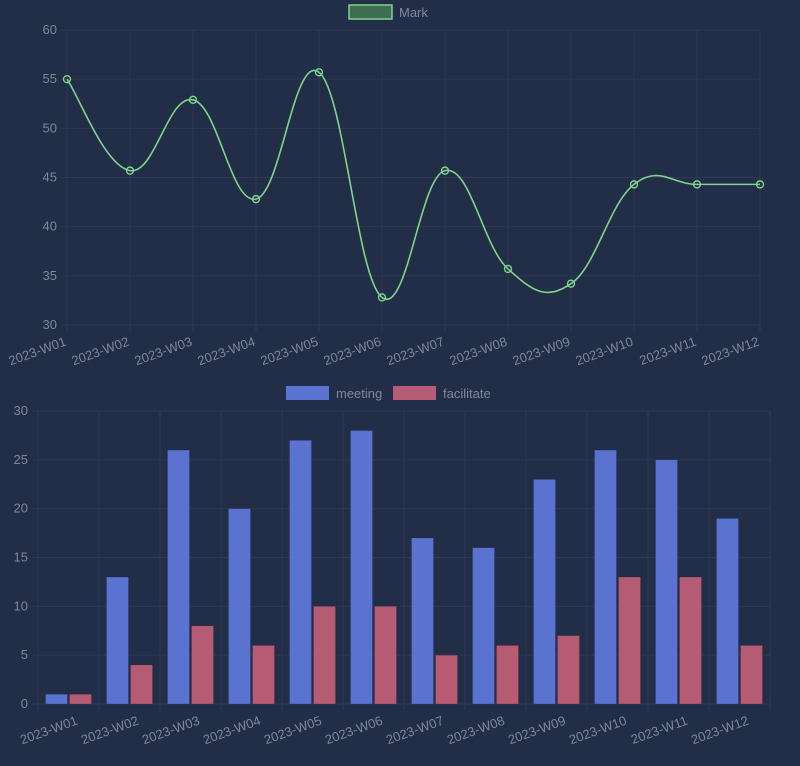 The image size is (800, 766). I want to click on y-tick-label: 15, so click(21, 557).